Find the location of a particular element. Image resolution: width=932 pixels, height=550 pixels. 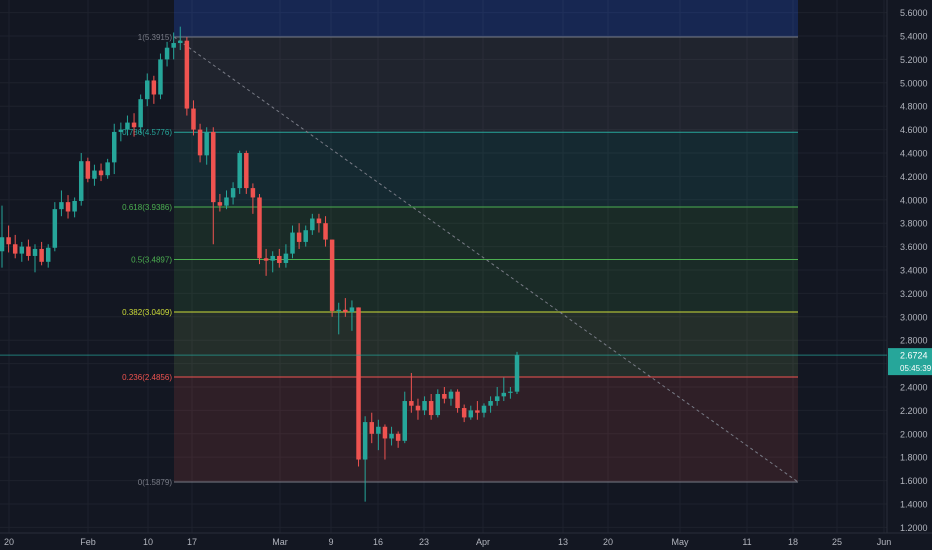

y-tick-label: 3.2000 is located at coordinates (914, 294).